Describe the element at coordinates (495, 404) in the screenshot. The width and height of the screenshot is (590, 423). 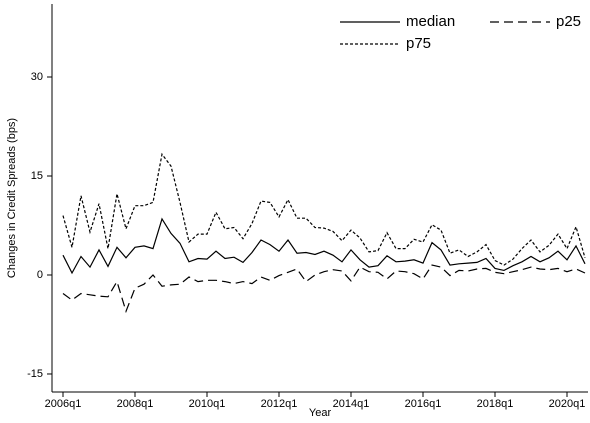
I see `x-tick-label: 2018q1` at that location.